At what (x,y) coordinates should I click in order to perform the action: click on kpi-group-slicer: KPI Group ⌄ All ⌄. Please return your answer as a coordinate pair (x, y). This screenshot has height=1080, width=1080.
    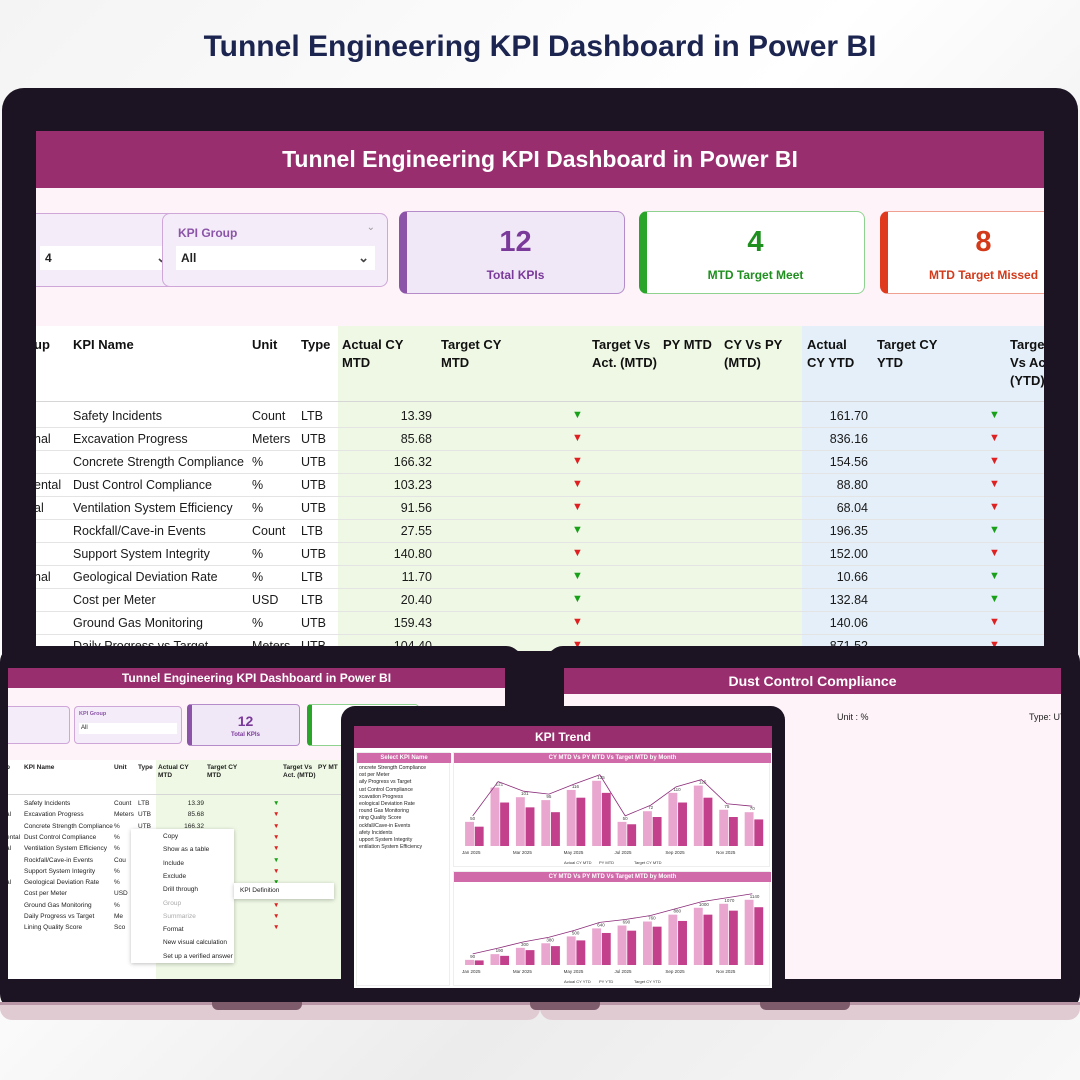
    Looking at the image, I should click on (275, 250).